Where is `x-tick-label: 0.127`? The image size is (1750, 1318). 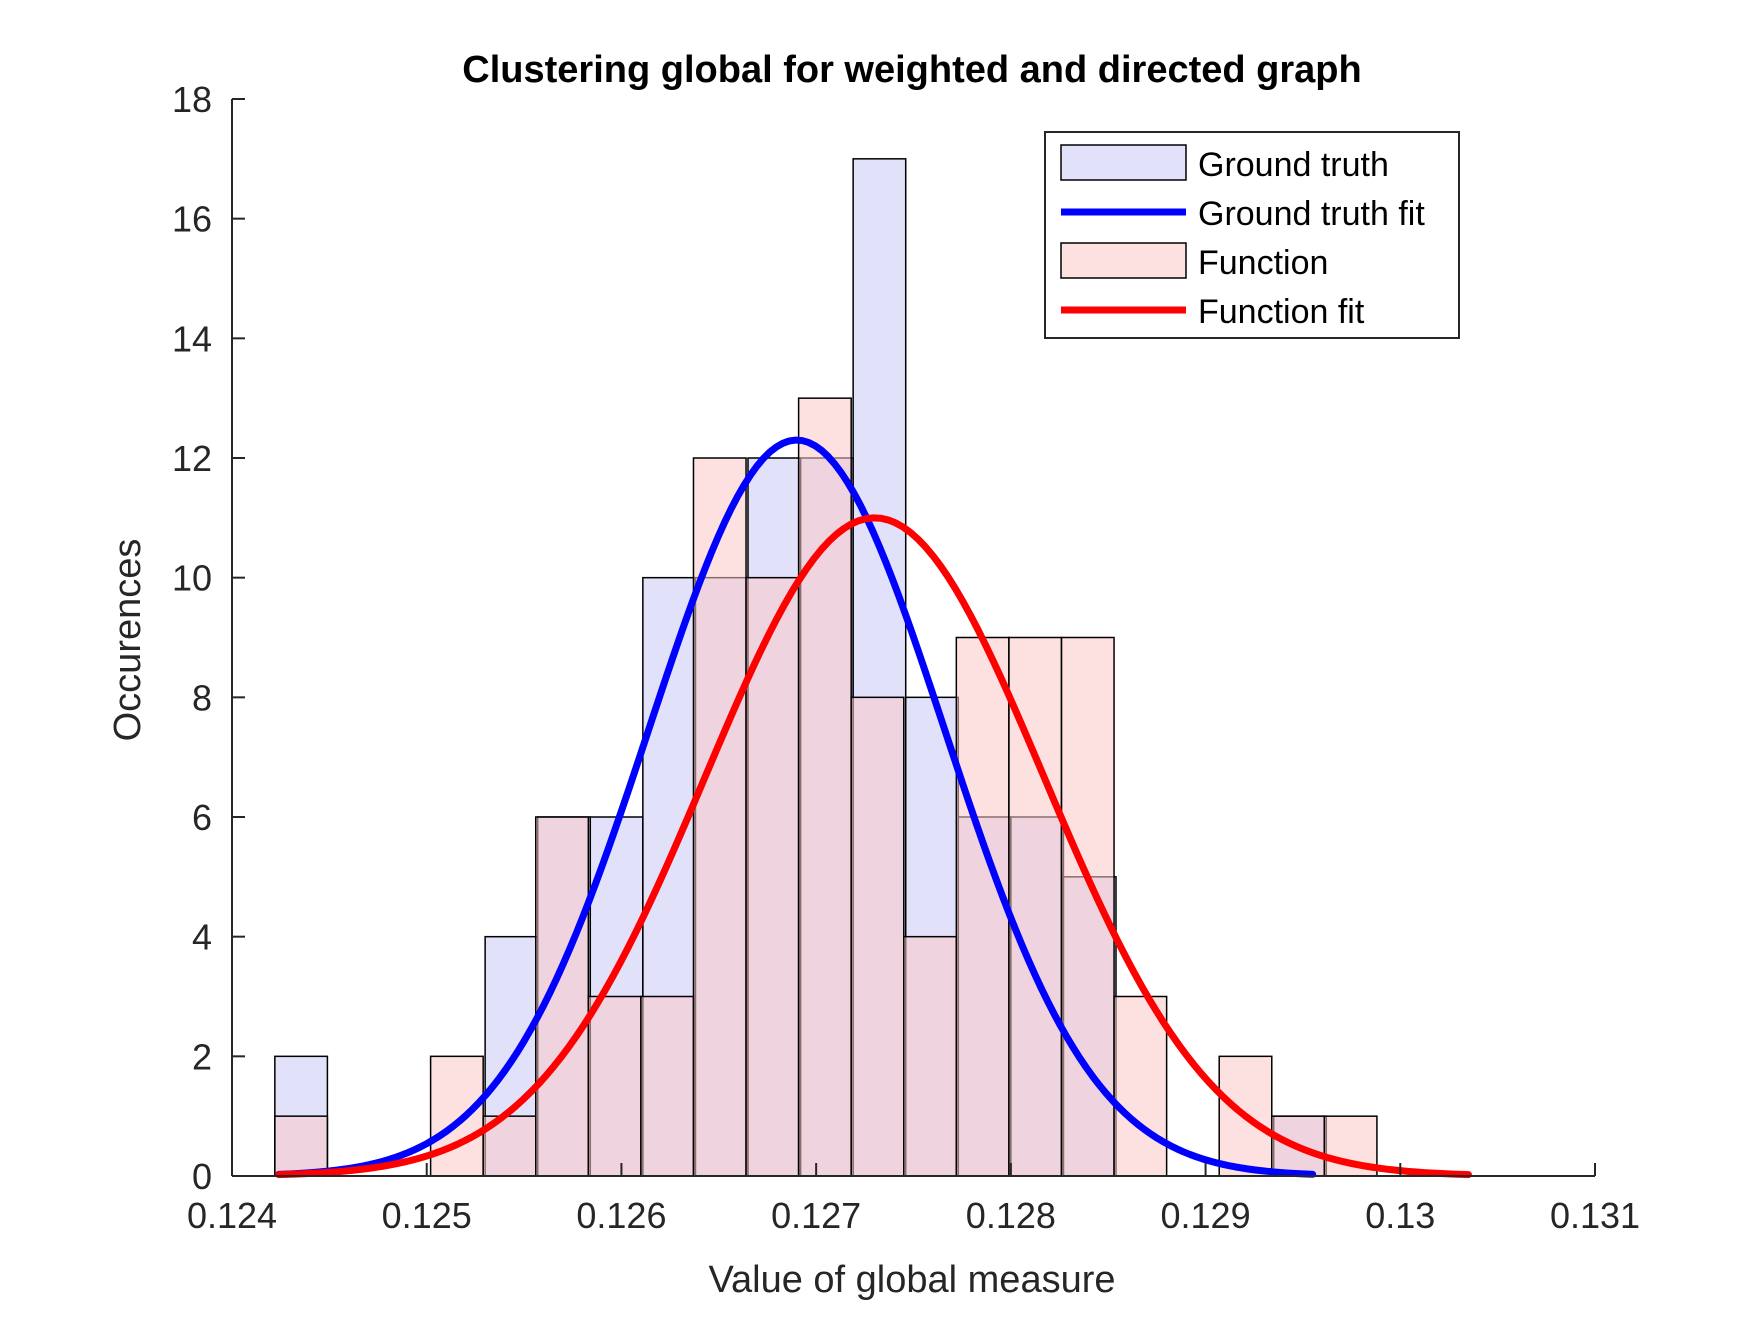 x-tick-label: 0.127 is located at coordinates (816, 1215).